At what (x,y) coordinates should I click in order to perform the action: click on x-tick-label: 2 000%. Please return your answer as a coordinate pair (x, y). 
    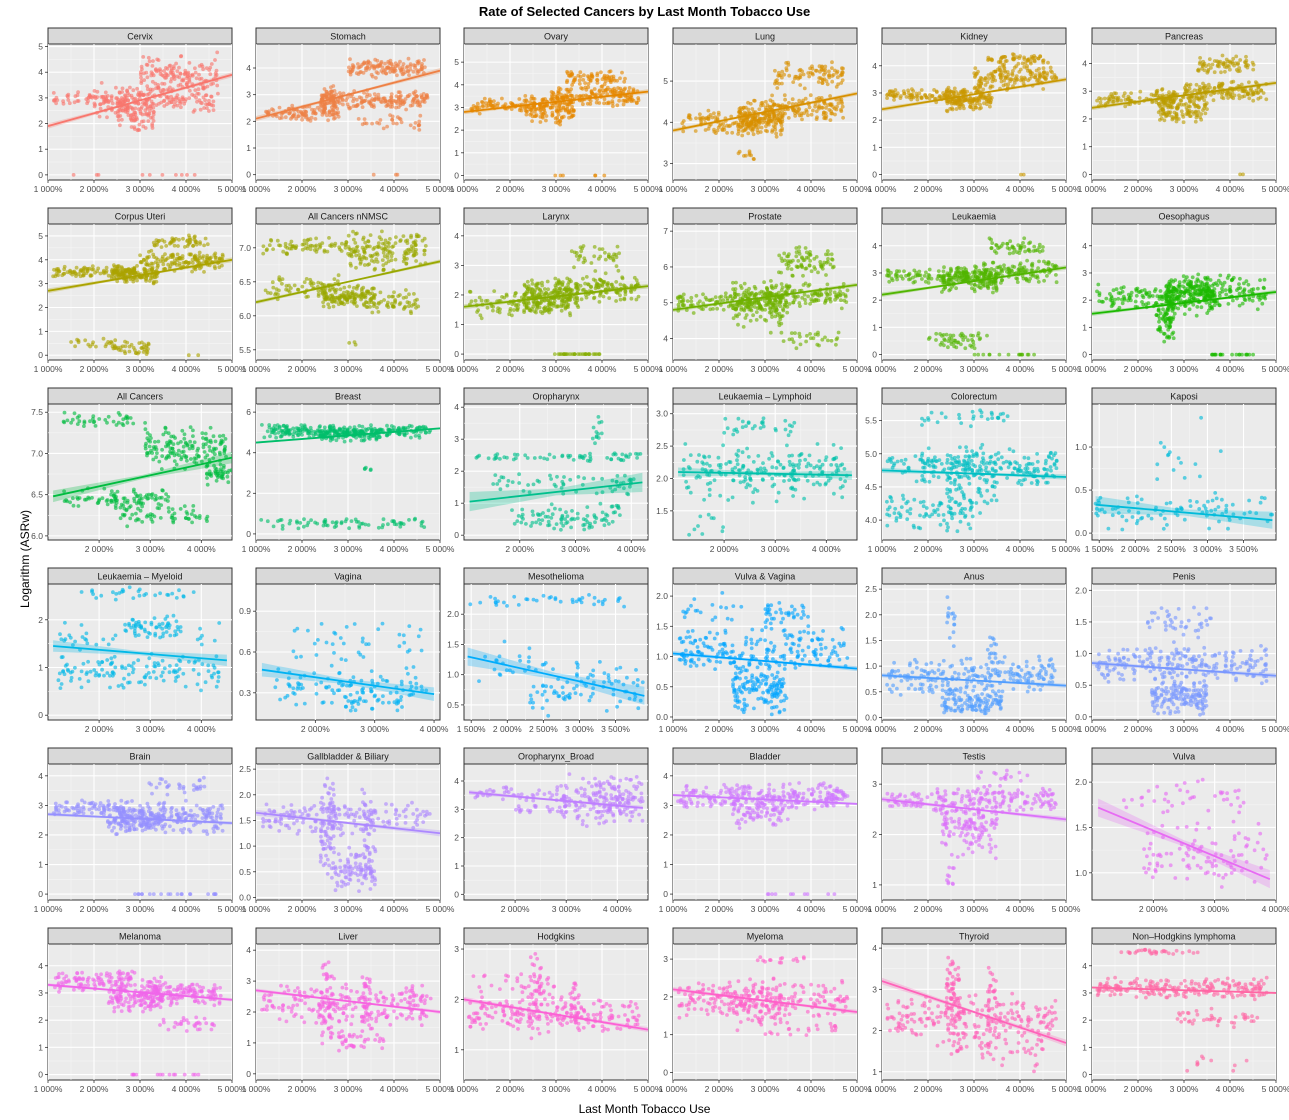
    Looking at the image, I should click on (94, 189).